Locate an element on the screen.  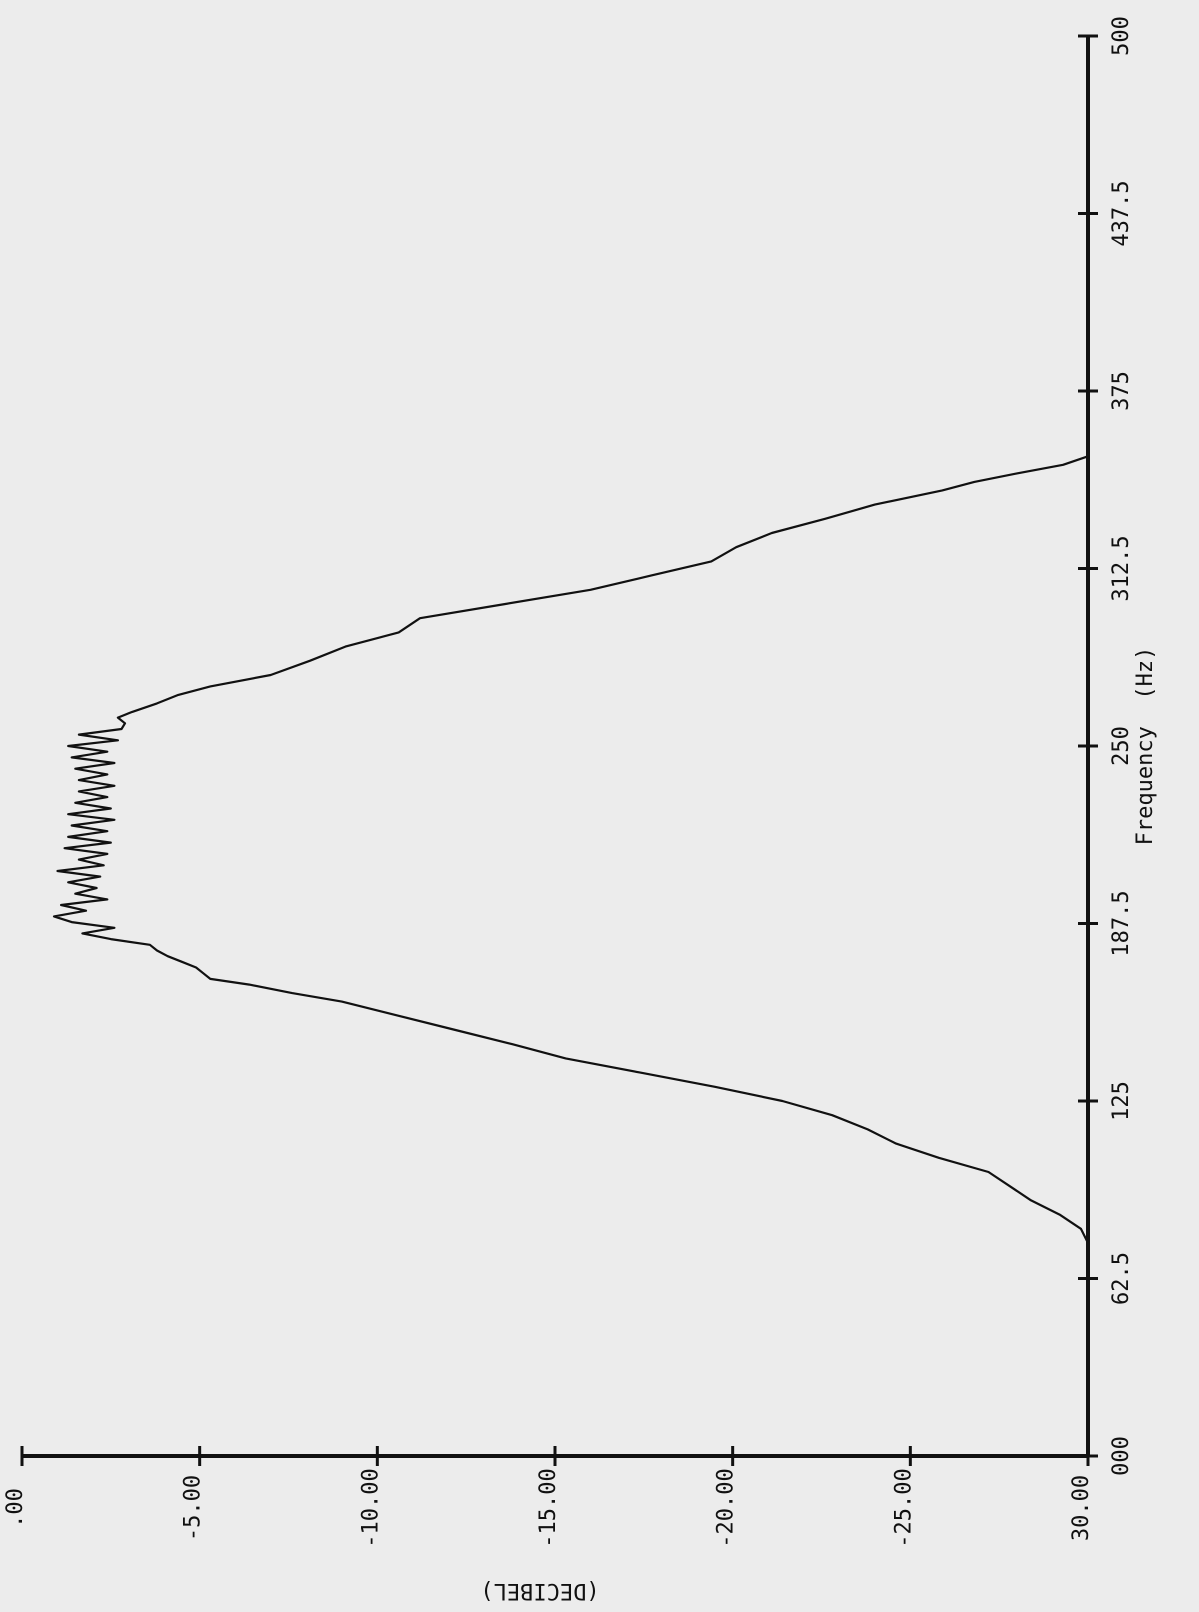
frequency-tick-label: 375 is located at coordinates (1121, 391).